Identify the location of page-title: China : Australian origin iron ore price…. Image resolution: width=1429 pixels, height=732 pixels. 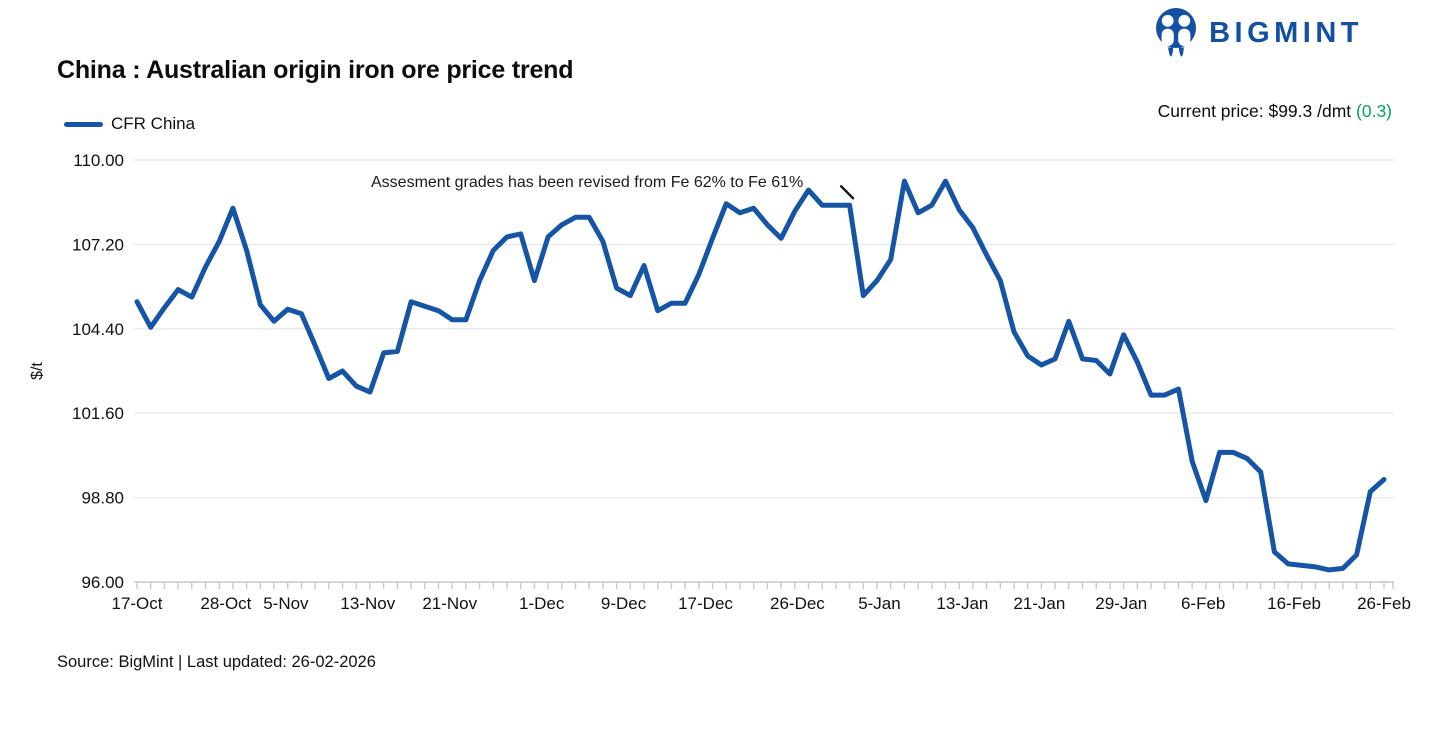
(315, 70).